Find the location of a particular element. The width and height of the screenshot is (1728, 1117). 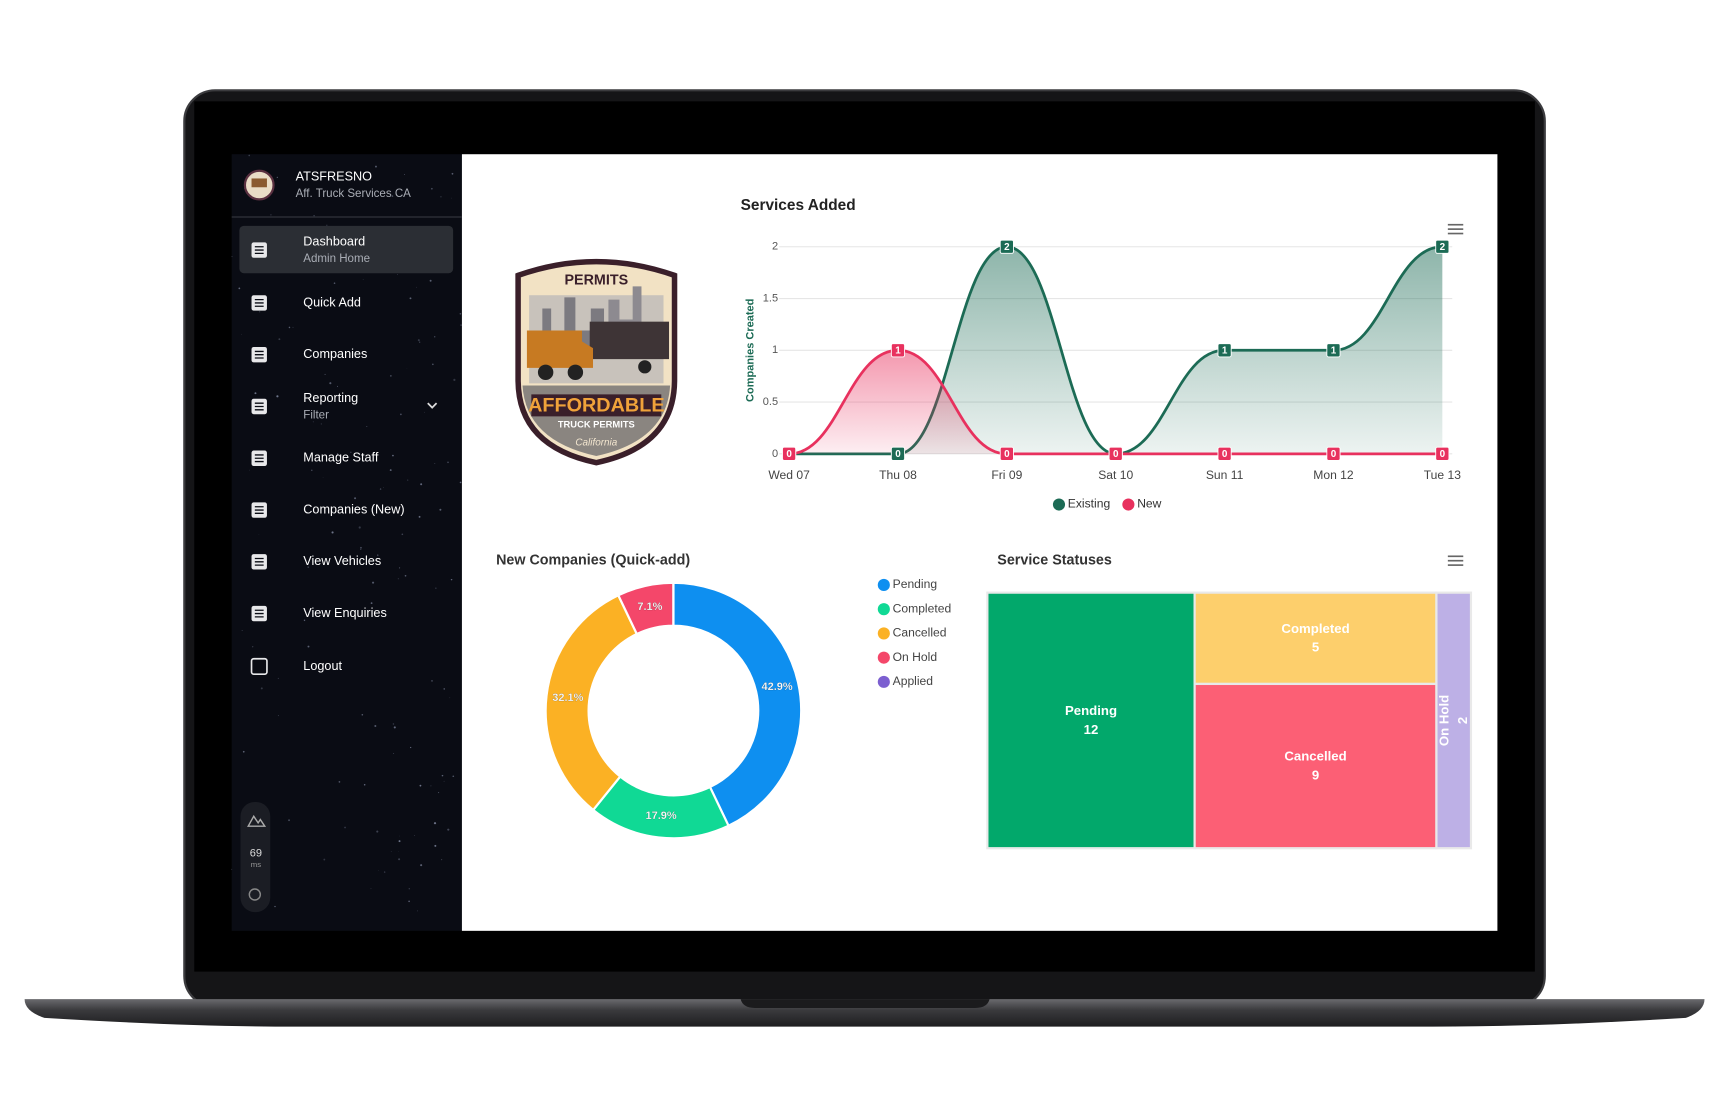

cell-label: On Hold is located at coordinates (1443, 720).